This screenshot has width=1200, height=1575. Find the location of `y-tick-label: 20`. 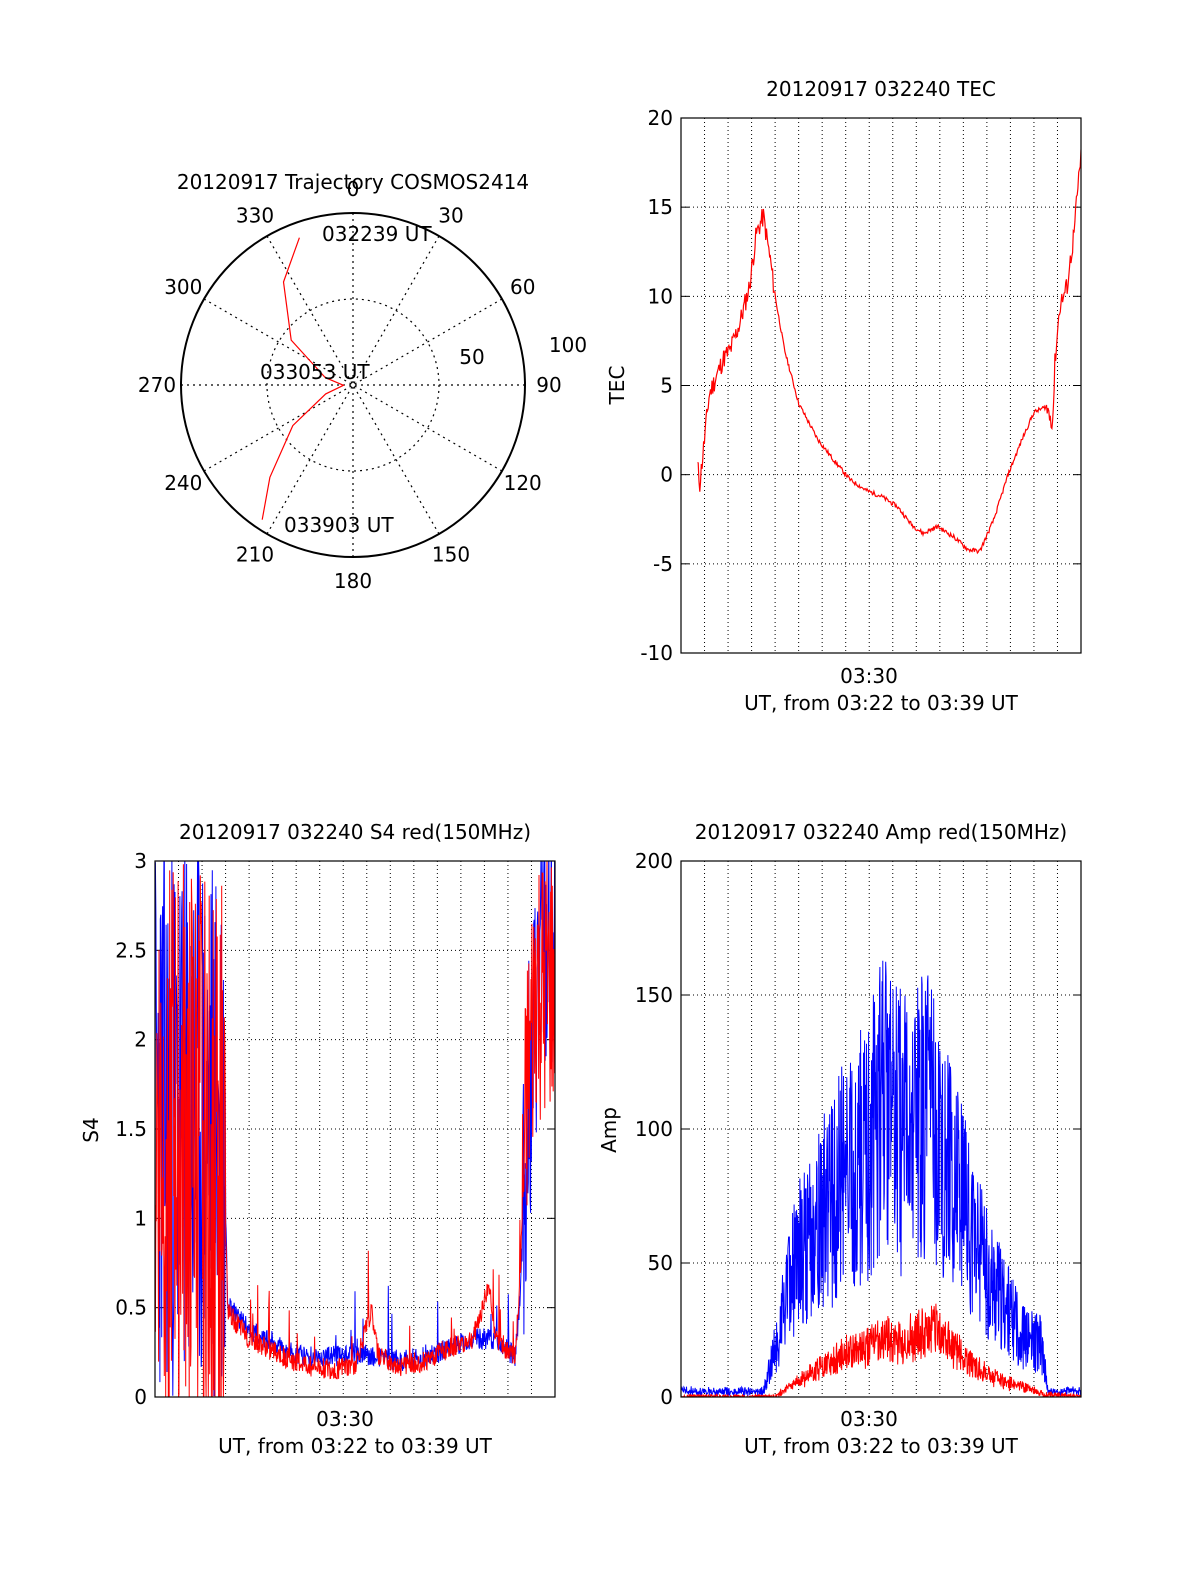

y-tick-label: 20 is located at coordinates (660, 118).